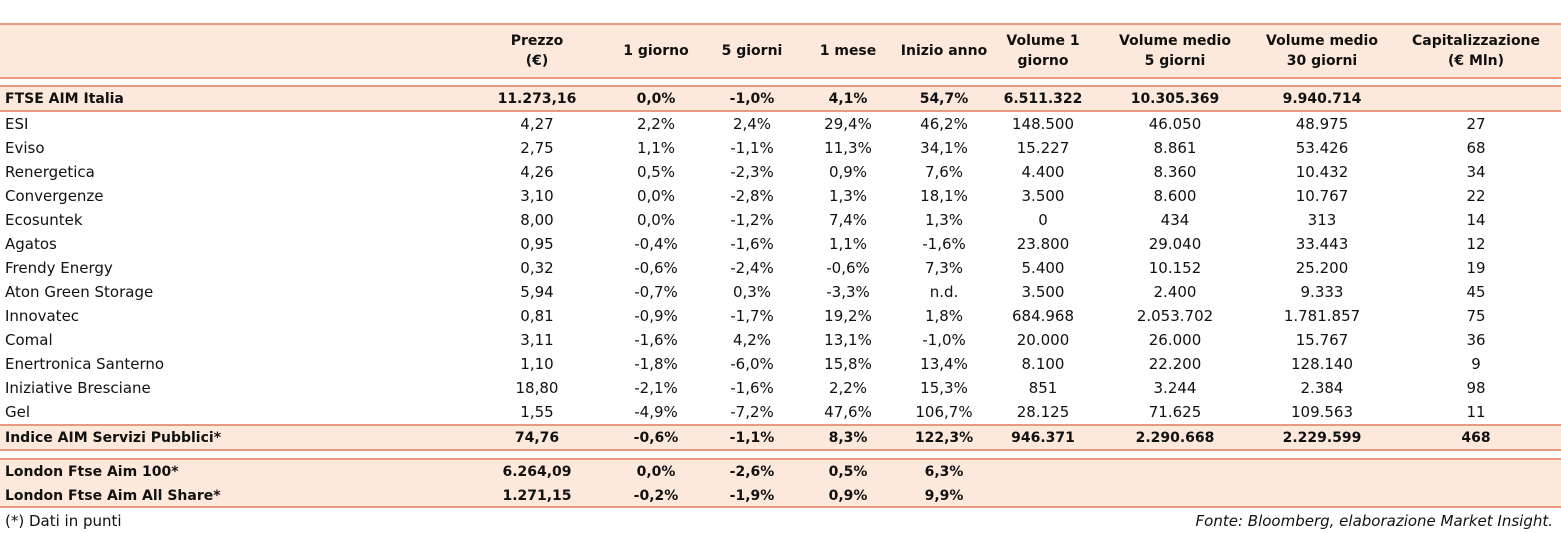 Image resolution: width=1561 pixels, height=533 pixels. Describe the element at coordinates (537, 268) in the screenshot. I see `cell: 0,32` at that location.